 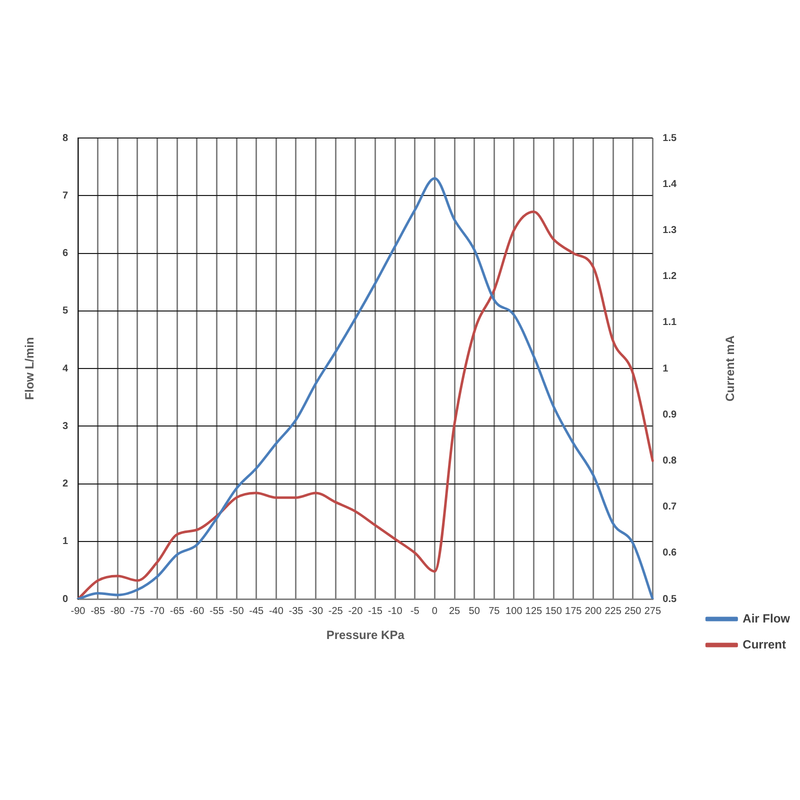 I want to click on x-tick-label: -15, so click(x=375, y=611).